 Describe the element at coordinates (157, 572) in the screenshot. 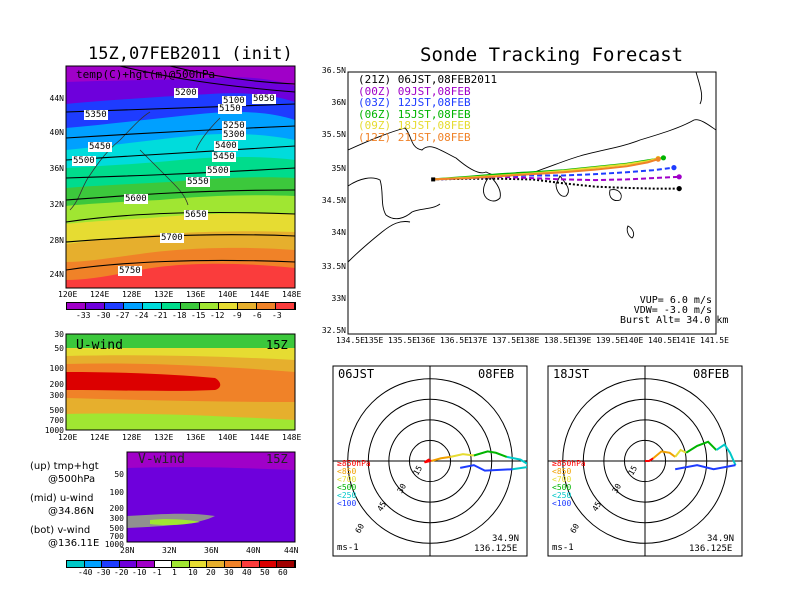

I see `colorbar-label: -1` at that location.